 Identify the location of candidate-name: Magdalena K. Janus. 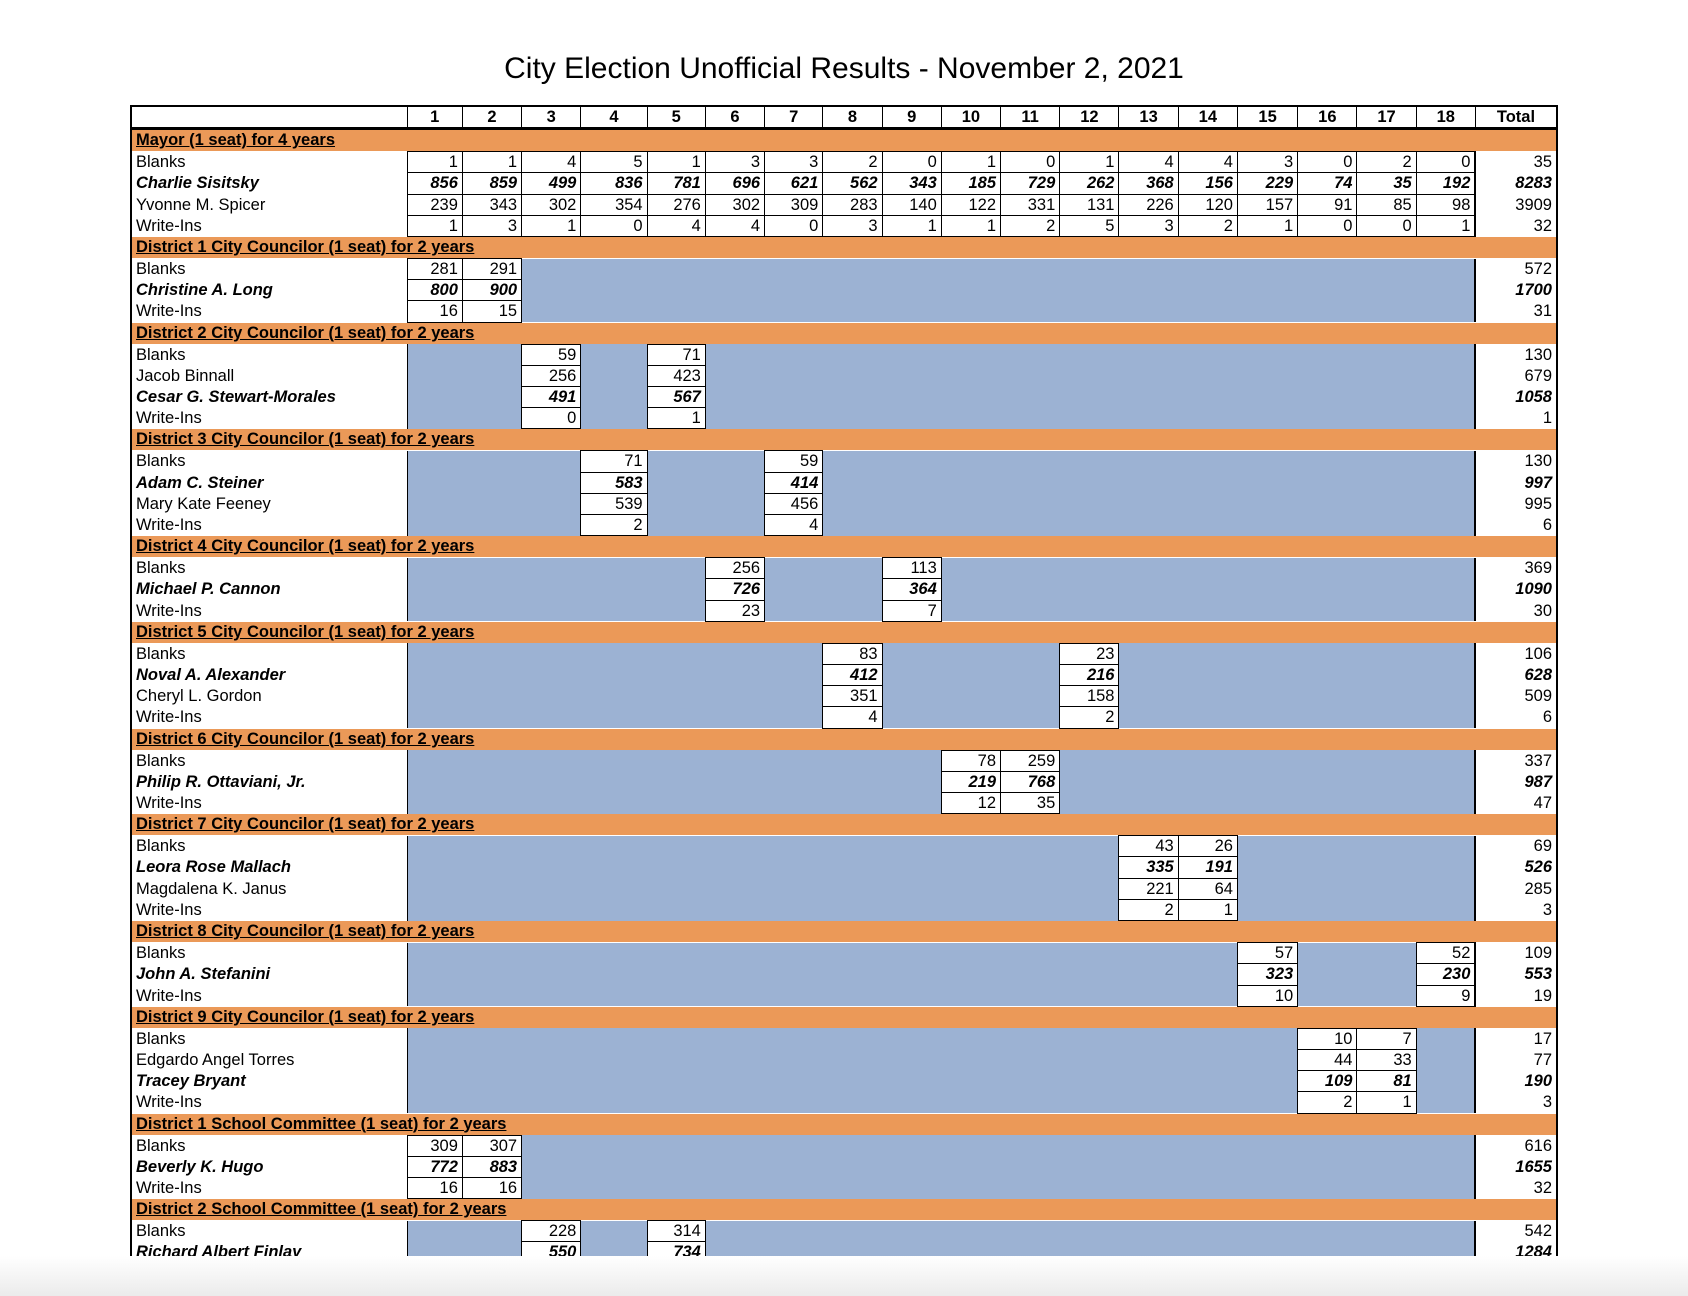
(269, 889).